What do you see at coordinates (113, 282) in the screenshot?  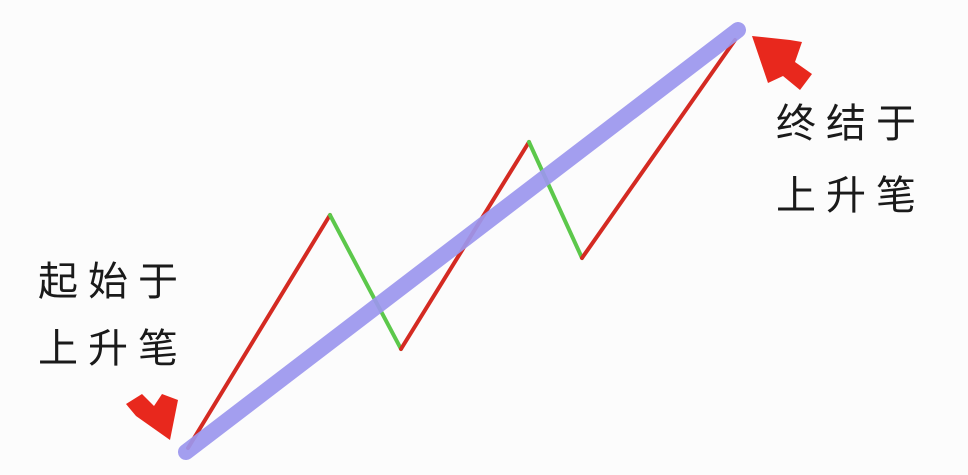 I see `start-label-line-1: 起始于` at bounding box center [113, 282].